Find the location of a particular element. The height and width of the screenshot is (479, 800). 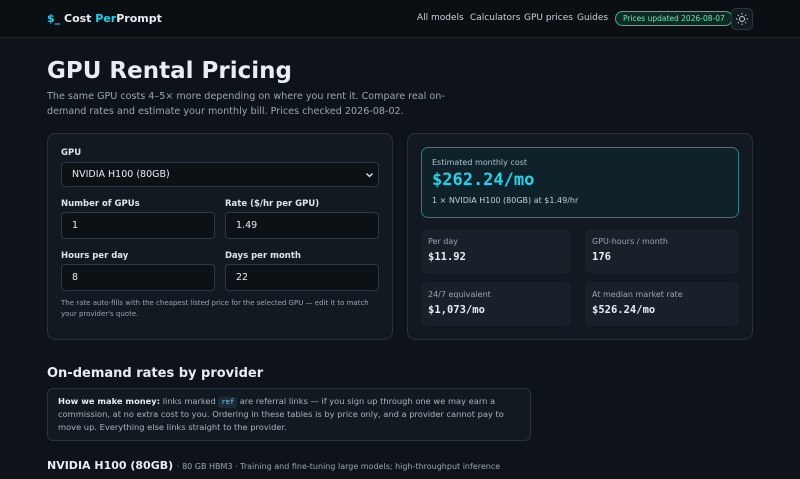

theme-toggle is located at coordinates (742, 19).